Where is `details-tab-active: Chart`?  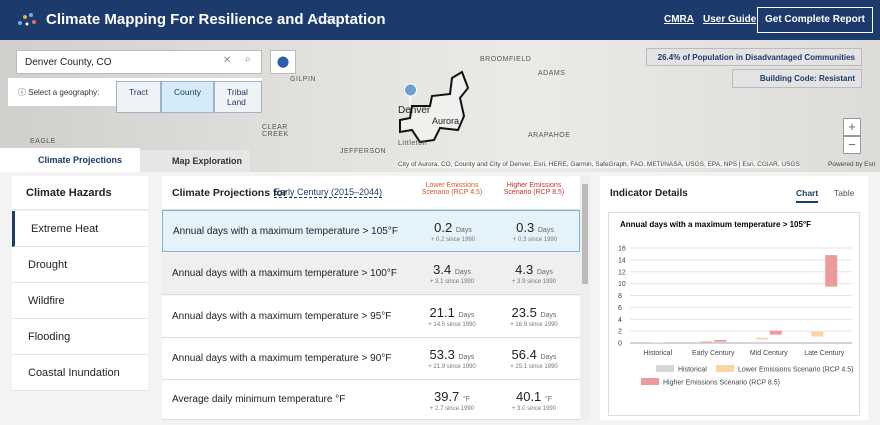 details-tab-active: Chart is located at coordinates (807, 195).